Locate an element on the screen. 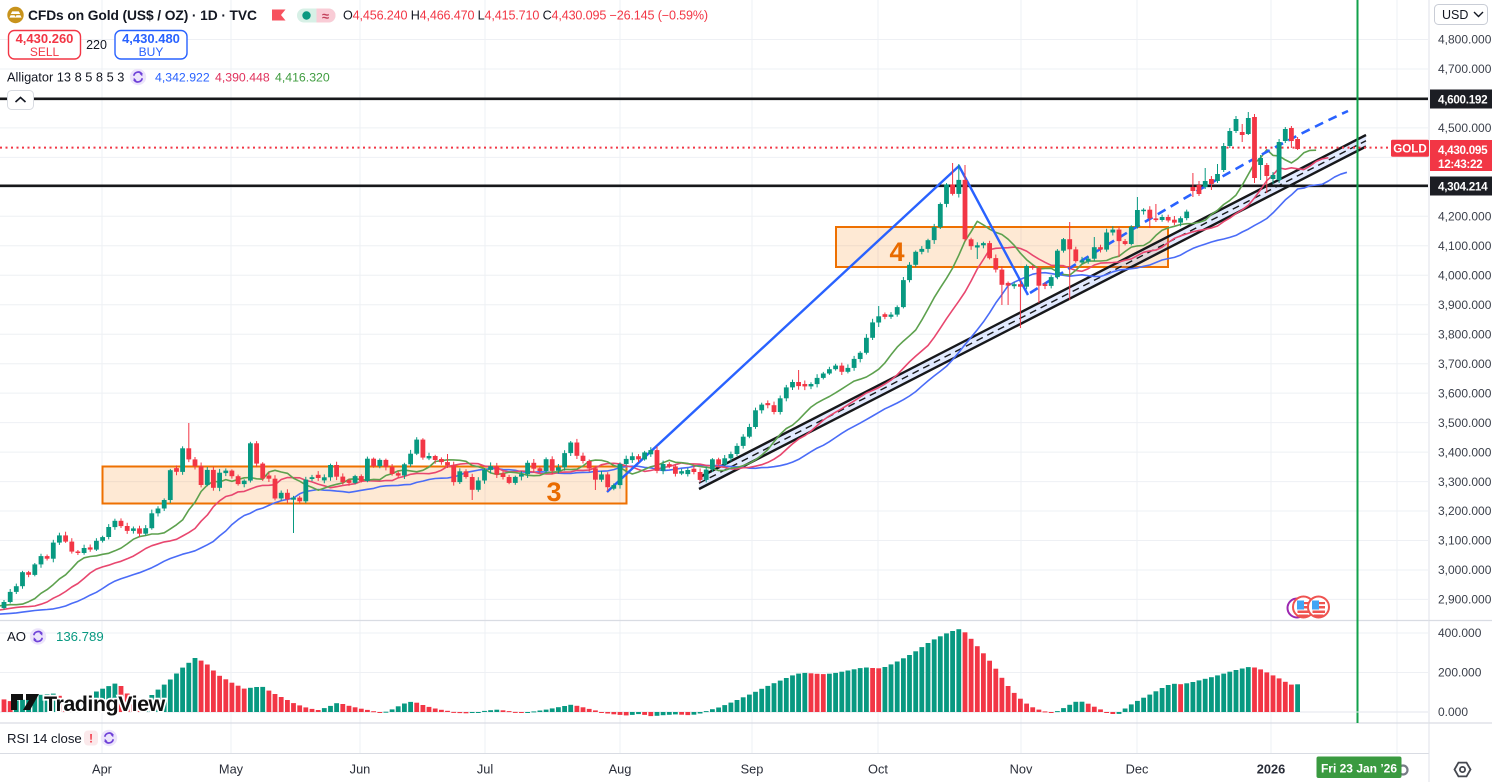 Image resolution: width=1492 pixels, height=782 pixels. svg-text: Jun is located at coordinates (360, 769).